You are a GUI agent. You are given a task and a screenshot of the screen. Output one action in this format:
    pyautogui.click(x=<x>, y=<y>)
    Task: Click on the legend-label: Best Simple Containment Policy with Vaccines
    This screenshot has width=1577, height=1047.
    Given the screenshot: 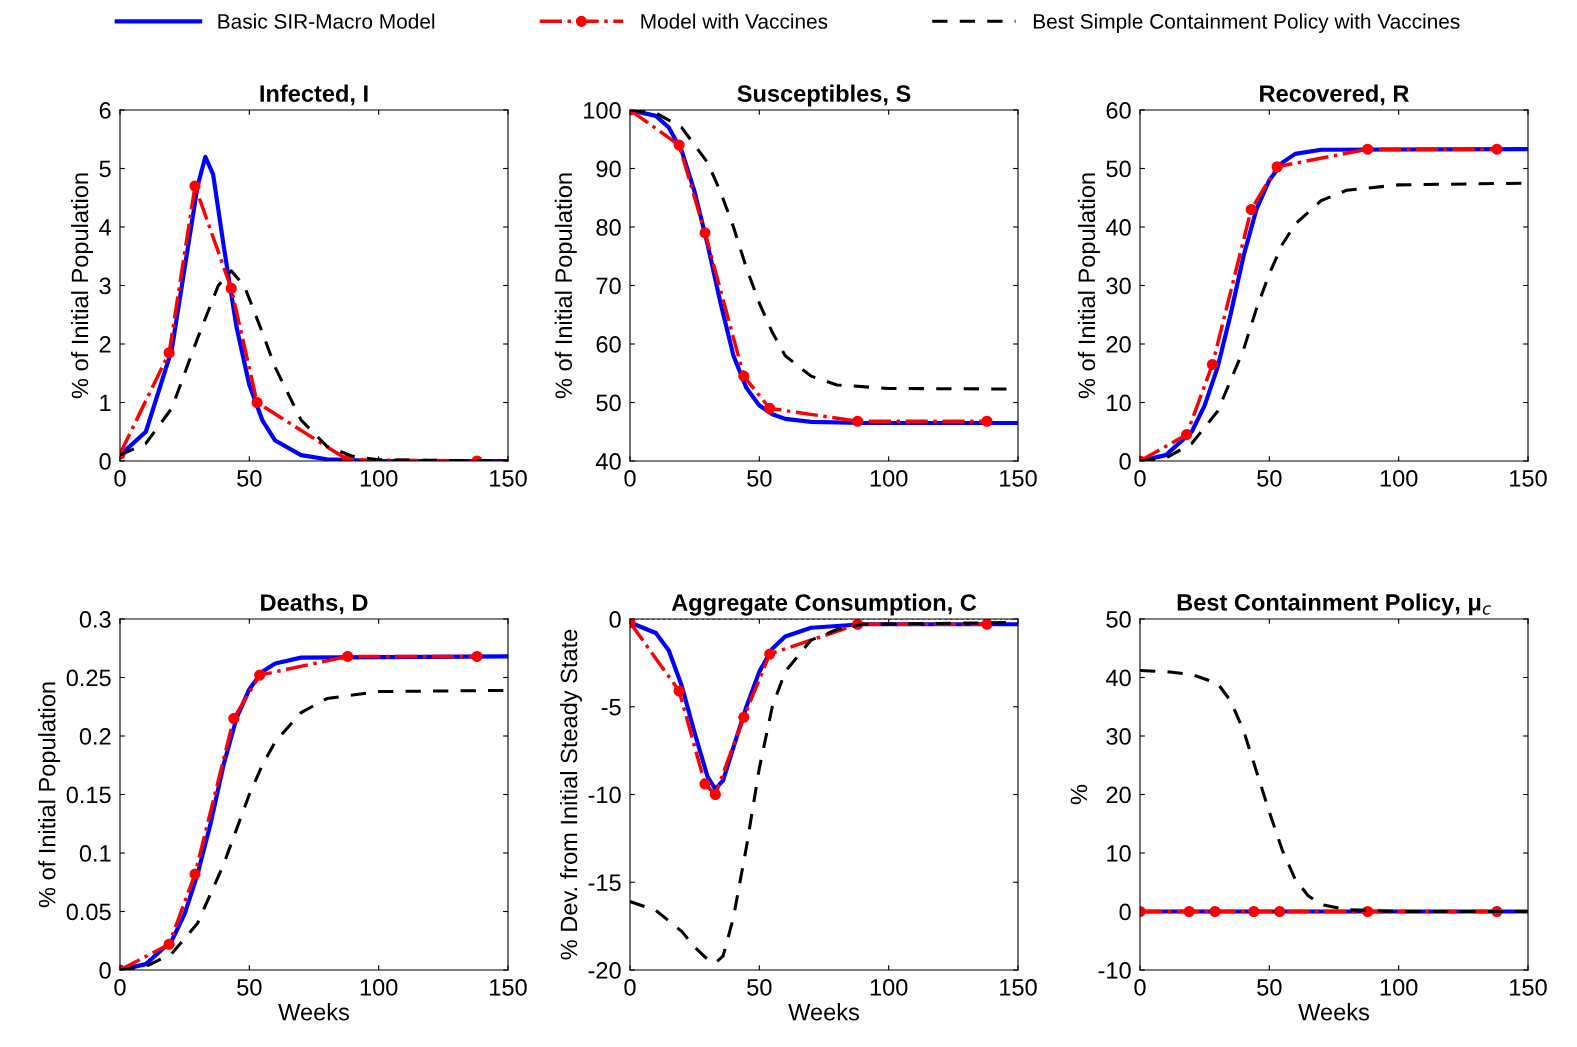 What is the action you would take?
    pyautogui.click(x=1246, y=23)
    